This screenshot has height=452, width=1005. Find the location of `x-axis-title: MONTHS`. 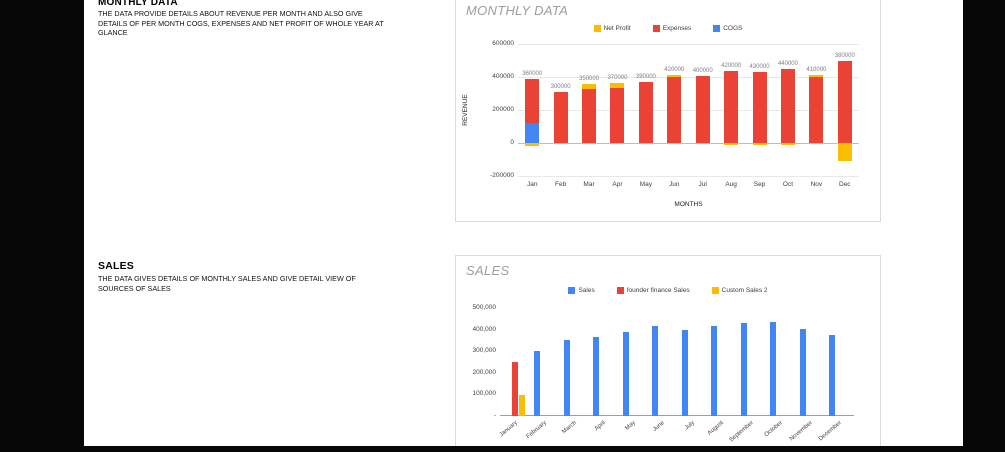

x-axis-title: MONTHS is located at coordinates (688, 204).